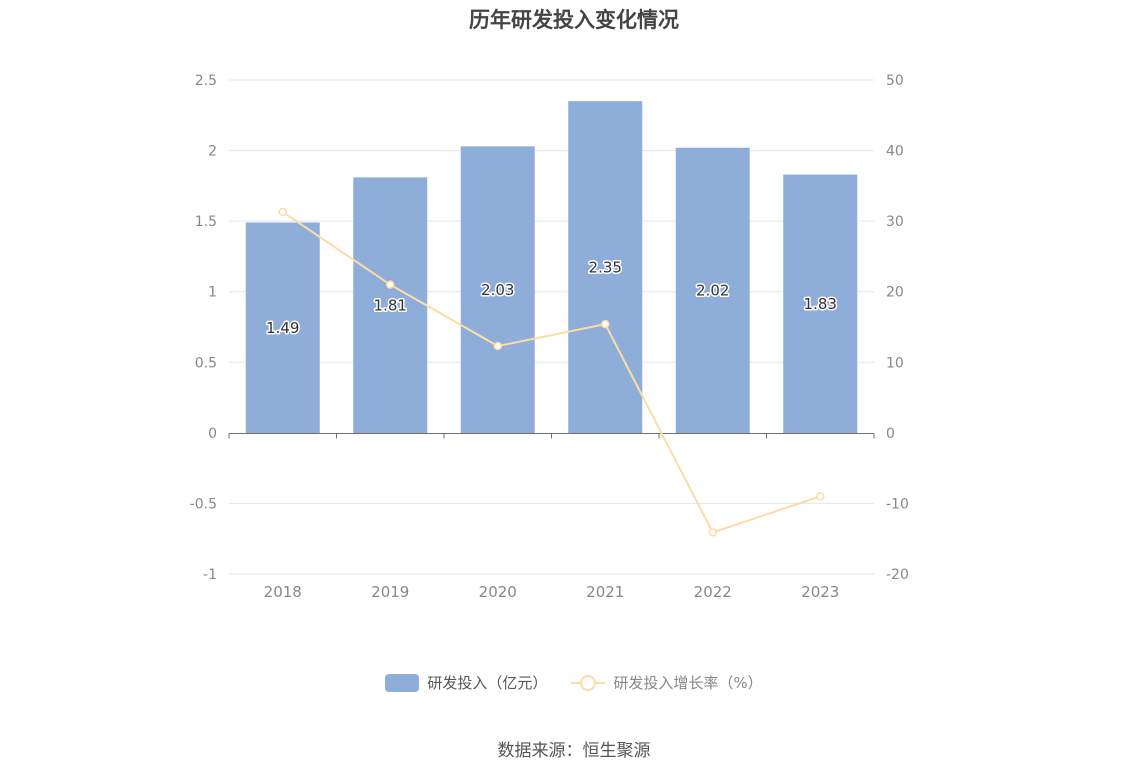  I want to click on bar-2020, so click(497, 290).